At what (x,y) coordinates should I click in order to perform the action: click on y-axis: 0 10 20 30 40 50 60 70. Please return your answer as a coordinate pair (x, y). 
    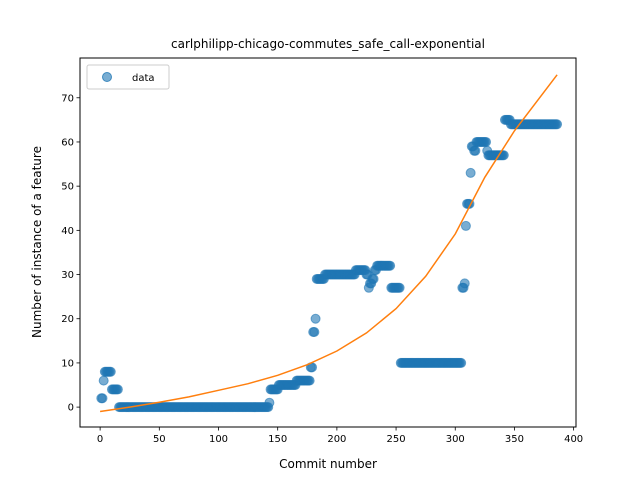
    Looking at the image, I should click on (70, 253).